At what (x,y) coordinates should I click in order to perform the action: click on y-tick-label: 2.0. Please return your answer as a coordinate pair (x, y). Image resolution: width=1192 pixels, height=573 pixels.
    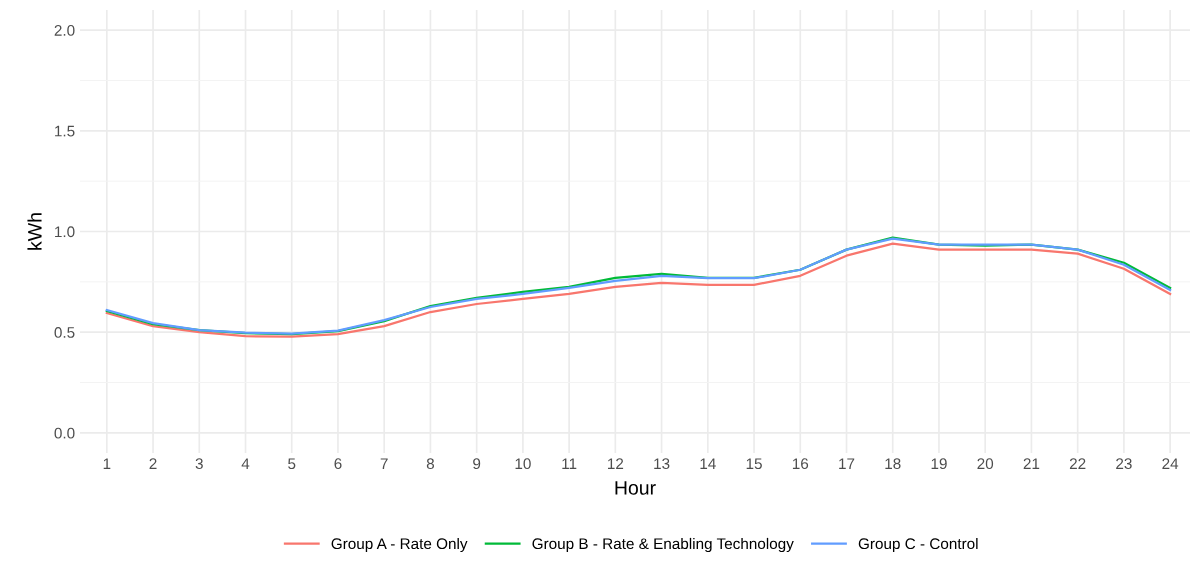
    Looking at the image, I should click on (64, 30).